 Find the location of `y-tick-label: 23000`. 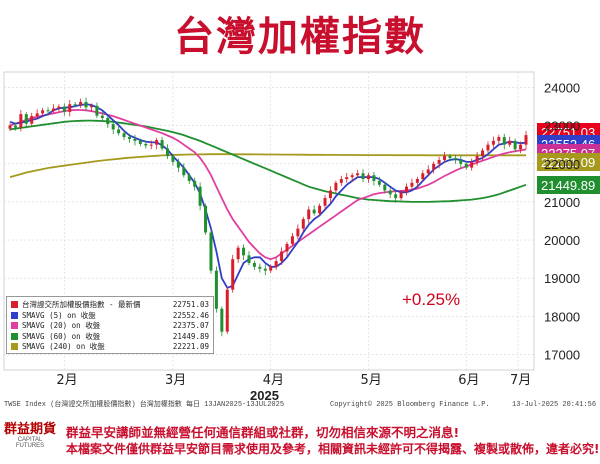

y-tick-label: 23000 is located at coordinates (562, 126).